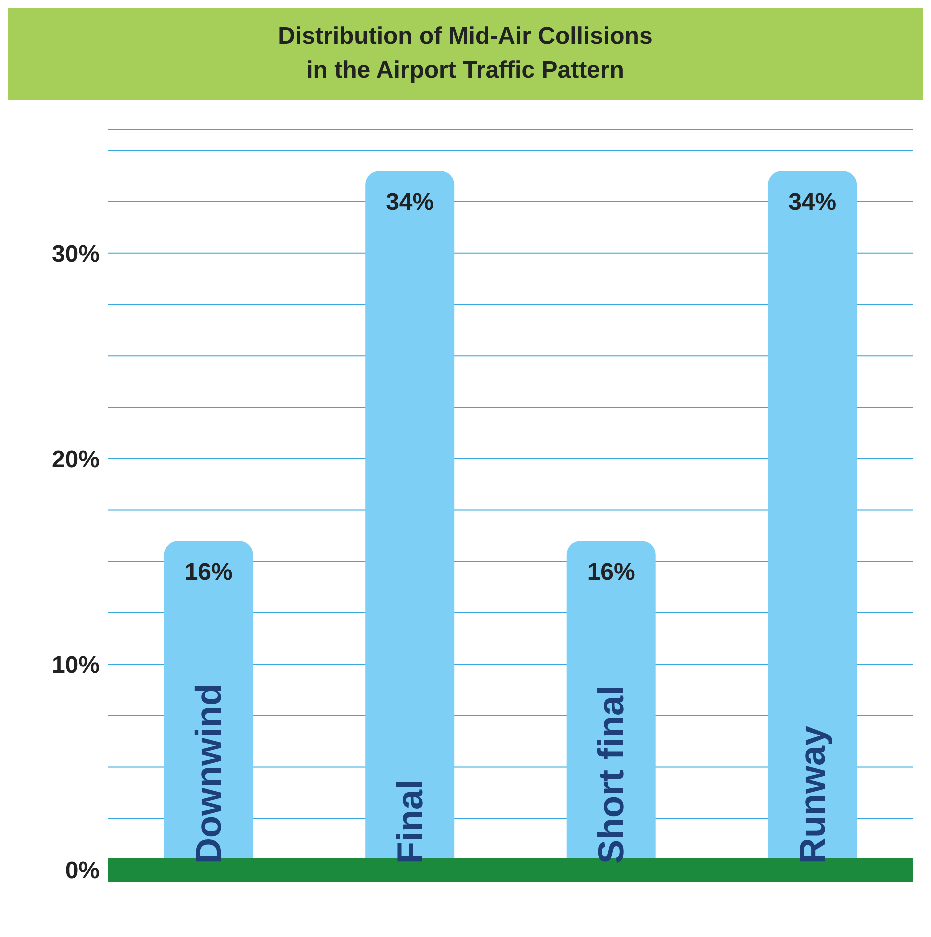 Image resolution: width=931 pixels, height=937 pixels. I want to click on x-tick-label: Final, so click(409, 822).